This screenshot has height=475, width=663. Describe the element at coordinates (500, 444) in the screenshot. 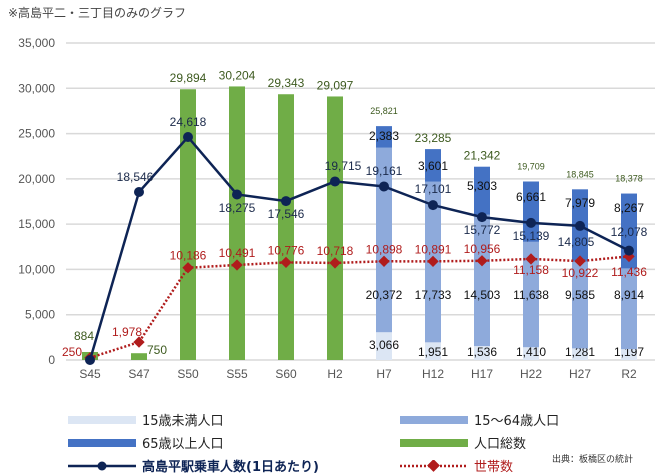

I see `legend-label: 人口総数` at that location.